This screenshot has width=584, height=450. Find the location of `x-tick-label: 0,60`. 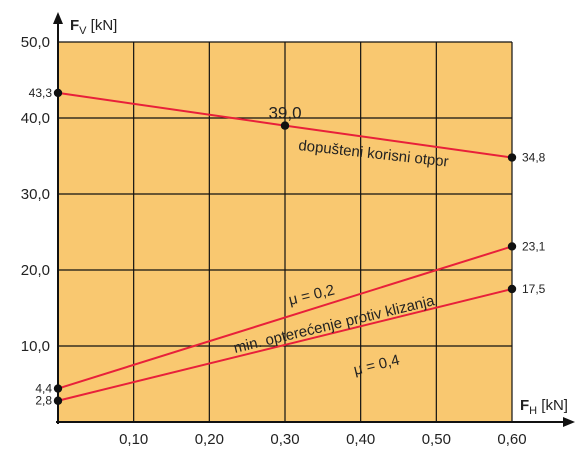

x-tick-label: 0,60 is located at coordinates (511, 439).